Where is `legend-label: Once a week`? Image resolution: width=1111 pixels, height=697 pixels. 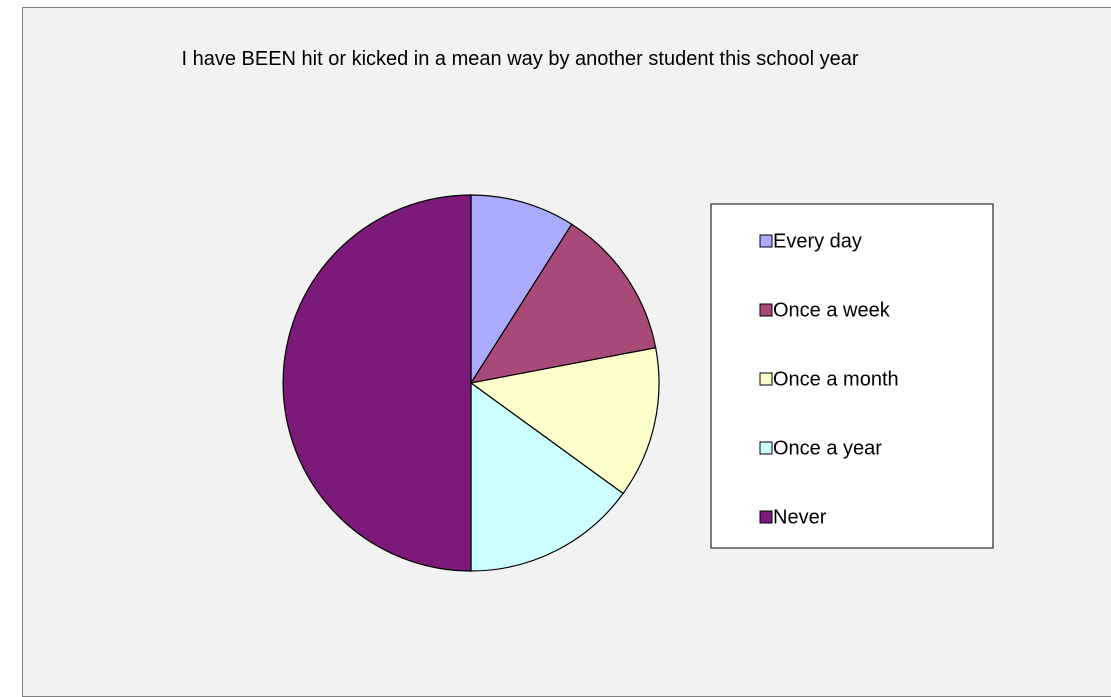 legend-label: Once a week is located at coordinates (832, 310).